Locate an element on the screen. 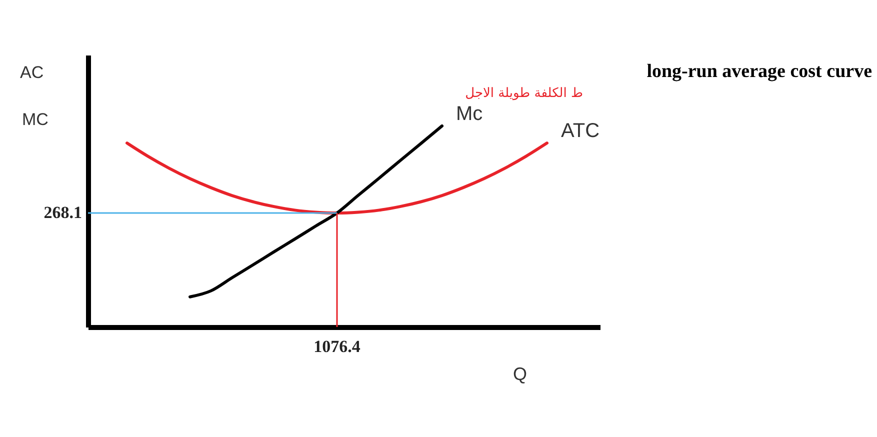  text: long-run average cost curve is located at coordinates (759, 71).